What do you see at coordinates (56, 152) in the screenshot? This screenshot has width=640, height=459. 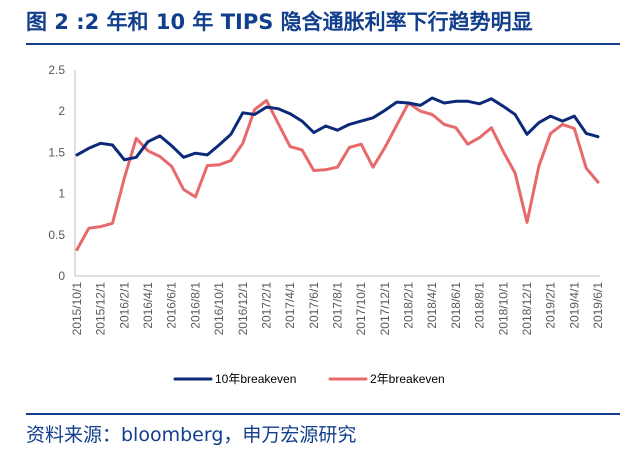 I see `y-tick-label: 1.5` at bounding box center [56, 152].